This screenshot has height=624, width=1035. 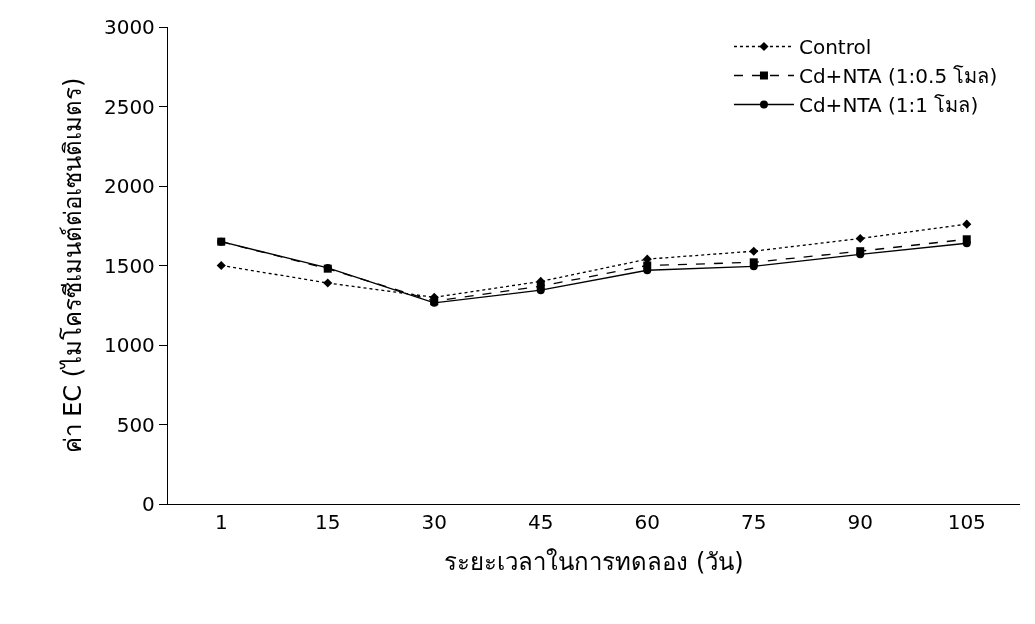 I want to click on x-tick-label: 30, so click(x=434, y=522).